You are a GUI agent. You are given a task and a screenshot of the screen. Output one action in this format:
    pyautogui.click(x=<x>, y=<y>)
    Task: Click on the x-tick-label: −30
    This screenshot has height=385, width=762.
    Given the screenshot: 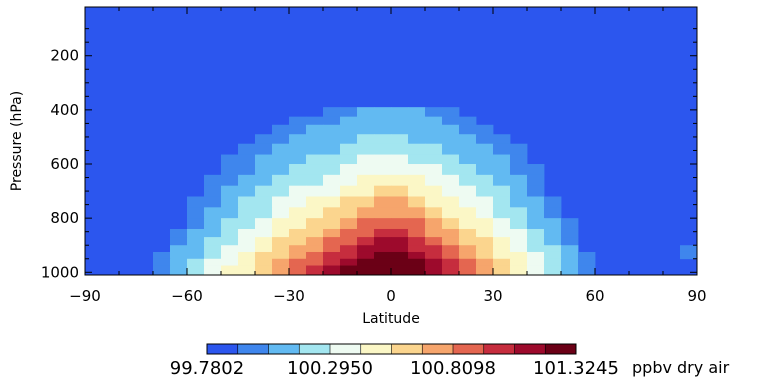 What is the action you would take?
    pyautogui.click(x=289, y=296)
    